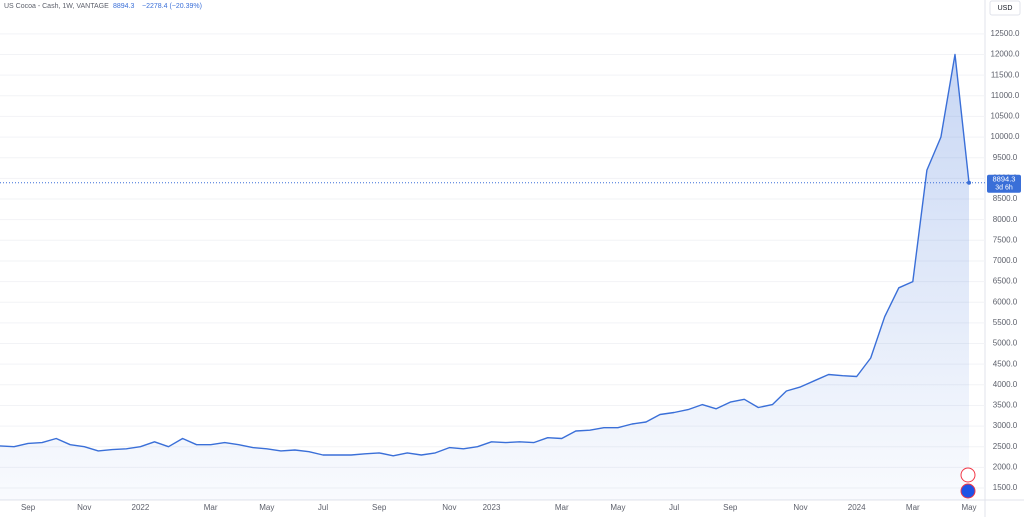 The width and height of the screenshot is (1024, 517). I want to click on y-tick-label: 4500.0, so click(1005, 363).